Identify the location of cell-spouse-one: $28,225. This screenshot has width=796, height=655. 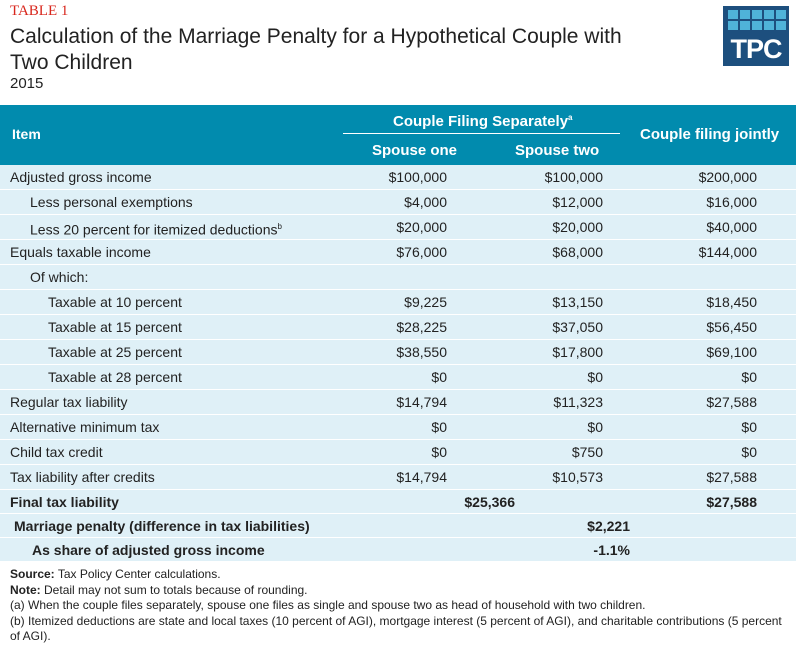
(421, 327).